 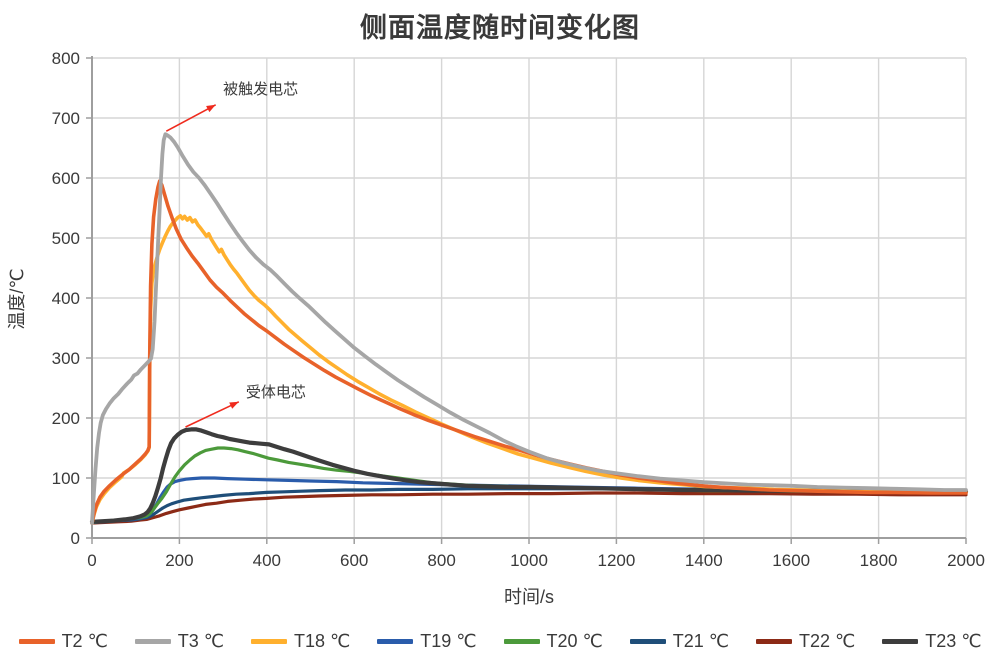 What do you see at coordinates (66, 478) in the screenshot?
I see `y-tick-label: 100` at bounding box center [66, 478].